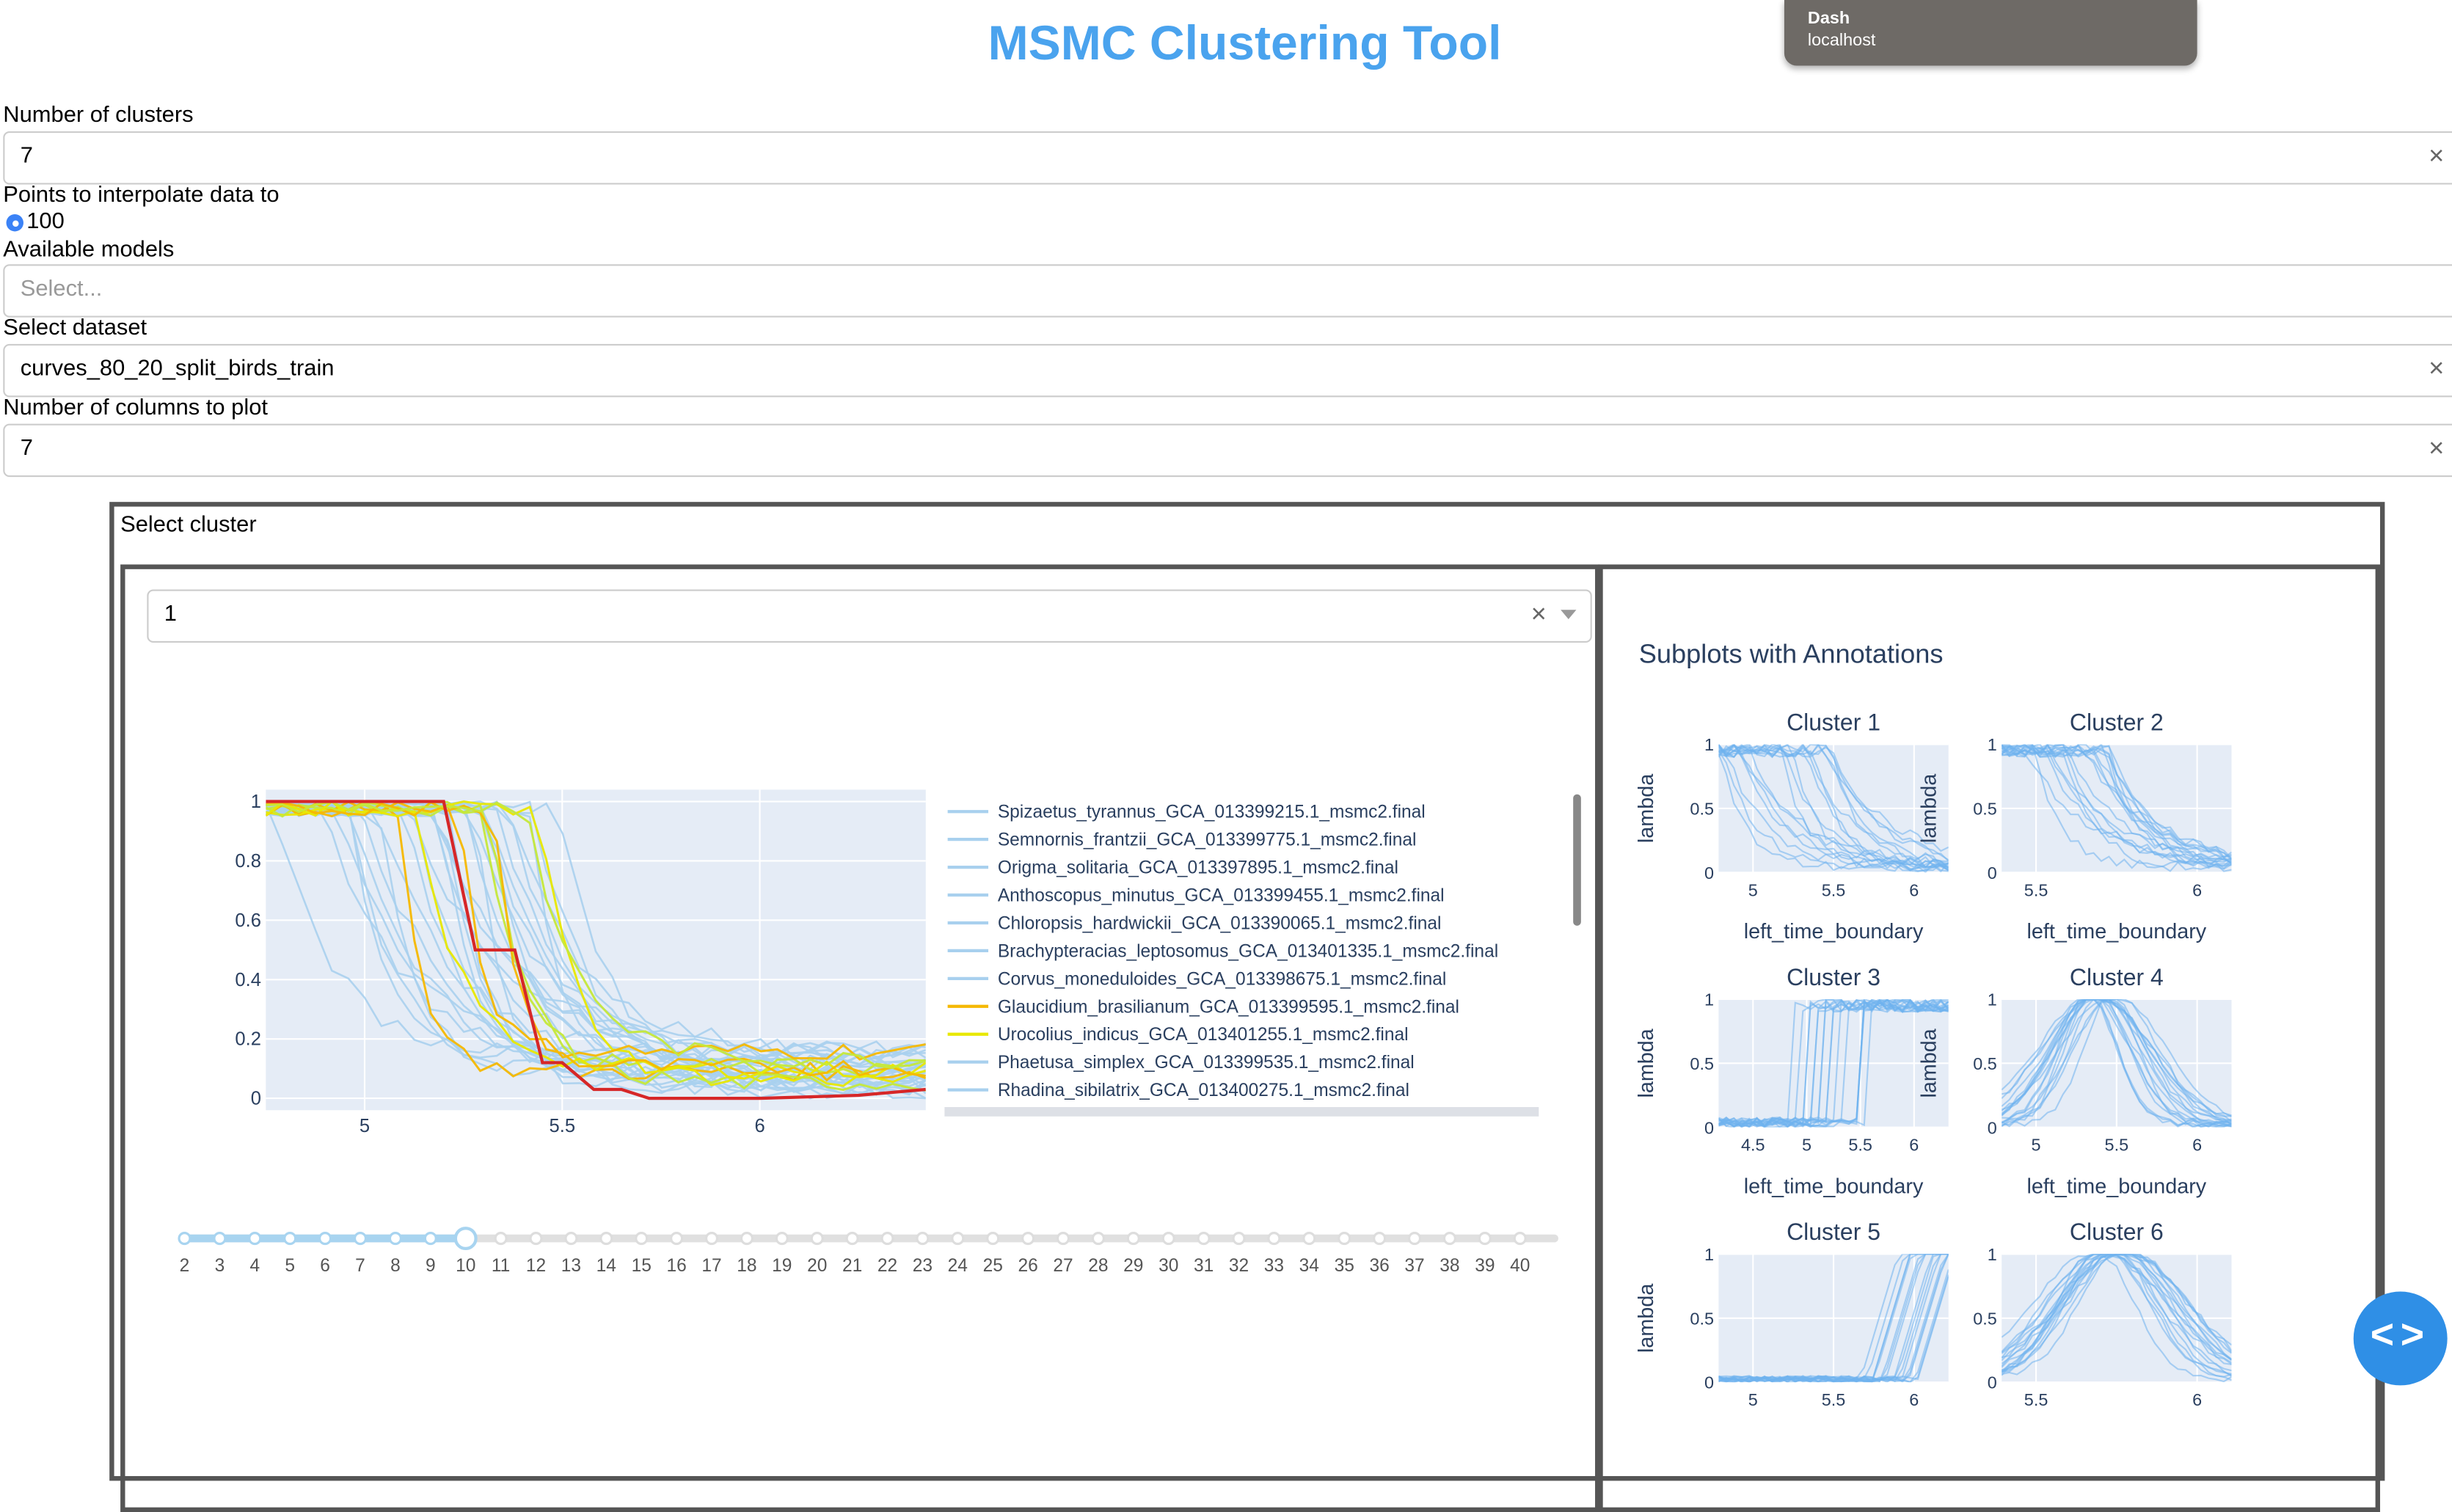  Describe the element at coordinates (396, 1266) in the screenshot. I see `slider-mark: 8` at that location.